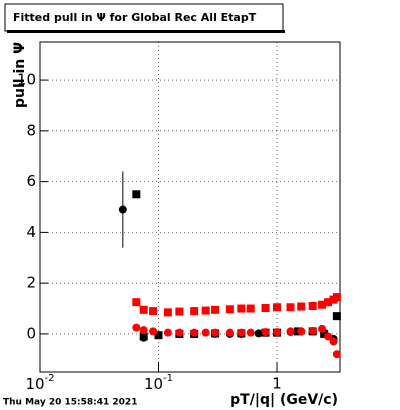  I want to click on title-box, so click(144, 17).